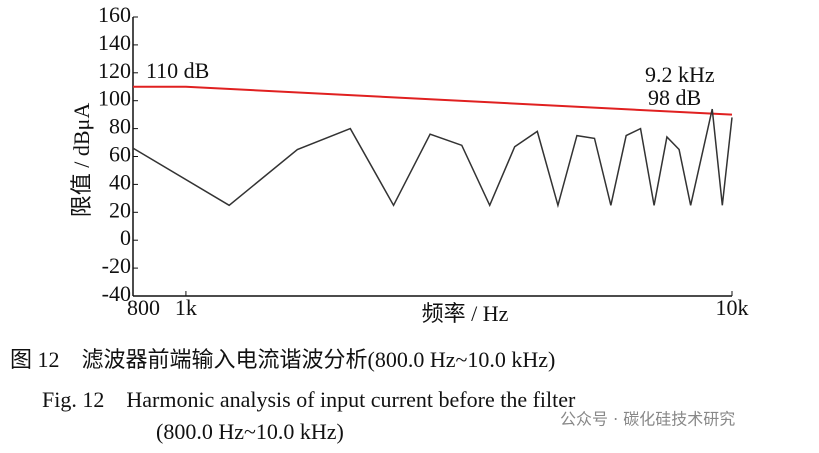 This screenshot has height=453, width=819. I want to click on x-axis-label: 频率 / Hz, so click(465, 313).